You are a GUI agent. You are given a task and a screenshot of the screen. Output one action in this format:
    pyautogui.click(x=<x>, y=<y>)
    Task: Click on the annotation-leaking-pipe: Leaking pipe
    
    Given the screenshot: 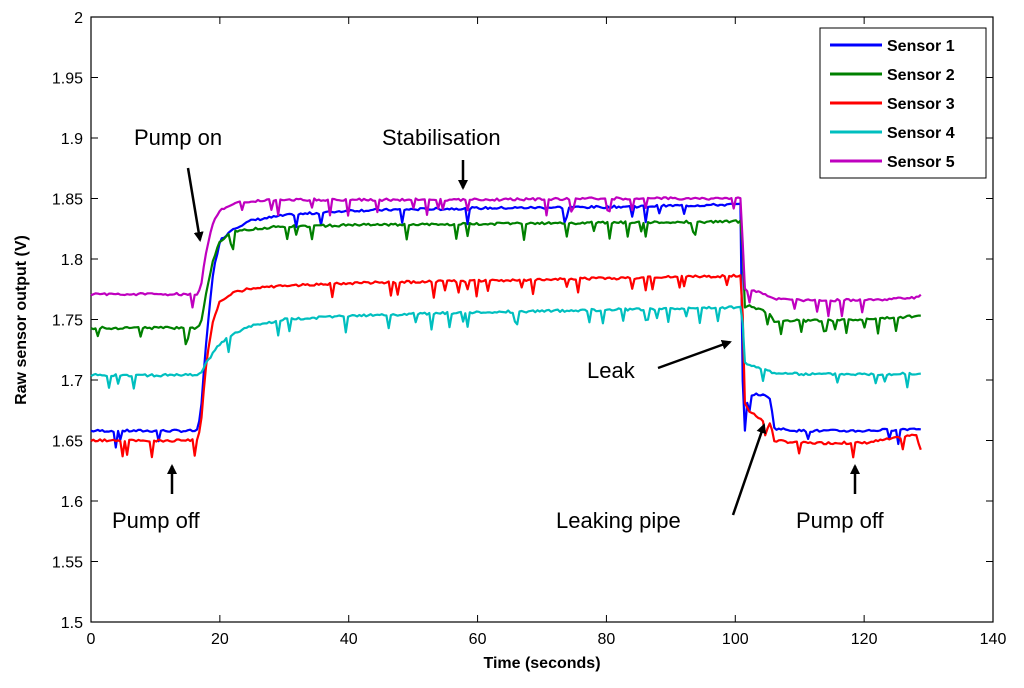 What is the action you would take?
    pyautogui.click(x=618, y=520)
    